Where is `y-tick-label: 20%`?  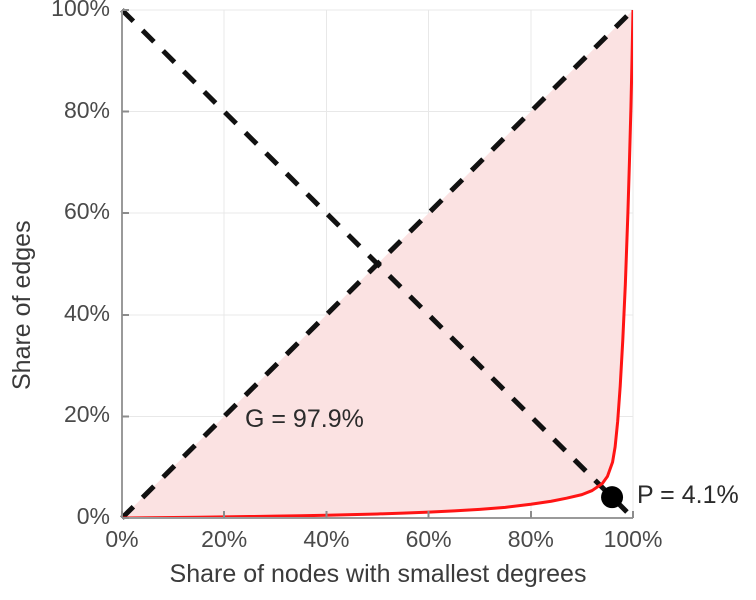 y-tick-label: 20% is located at coordinates (86, 414).